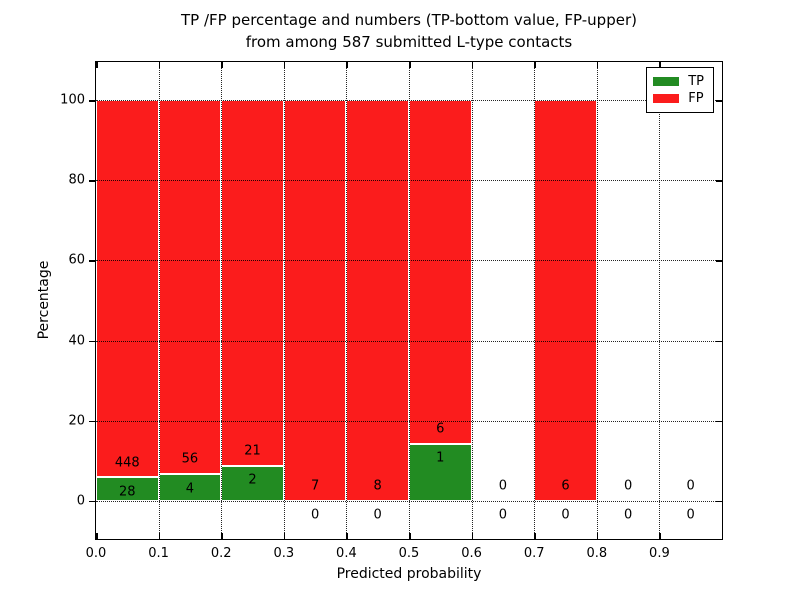 Image resolution: width=800 pixels, height=600 pixels. What do you see at coordinates (44, 300) in the screenshot?
I see `y-axis-label: Percentage` at bounding box center [44, 300].